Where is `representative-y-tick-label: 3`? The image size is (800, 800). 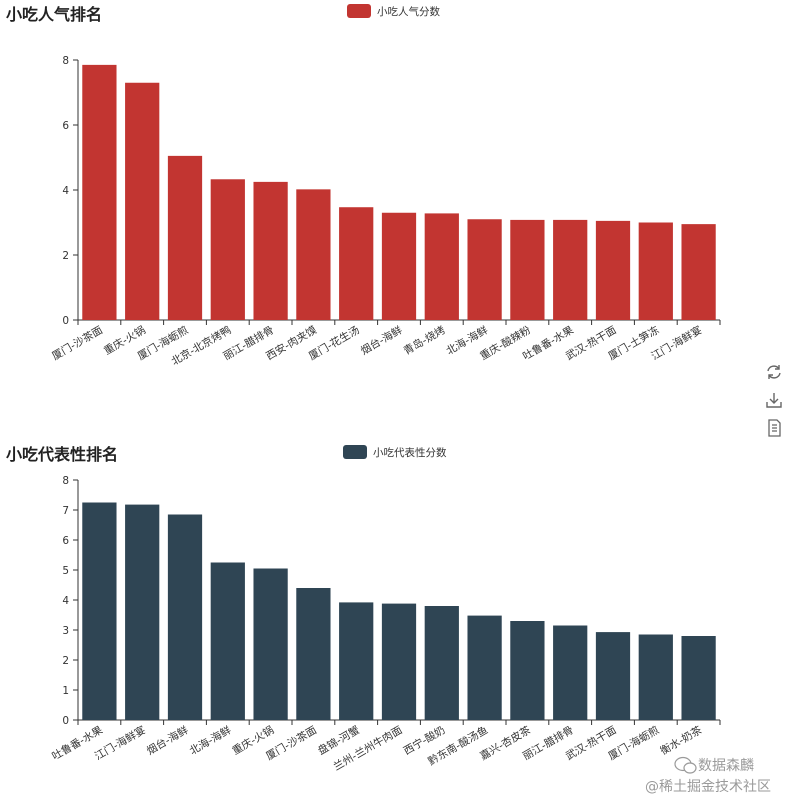
representative-y-tick-label: 3 is located at coordinates (65, 631).